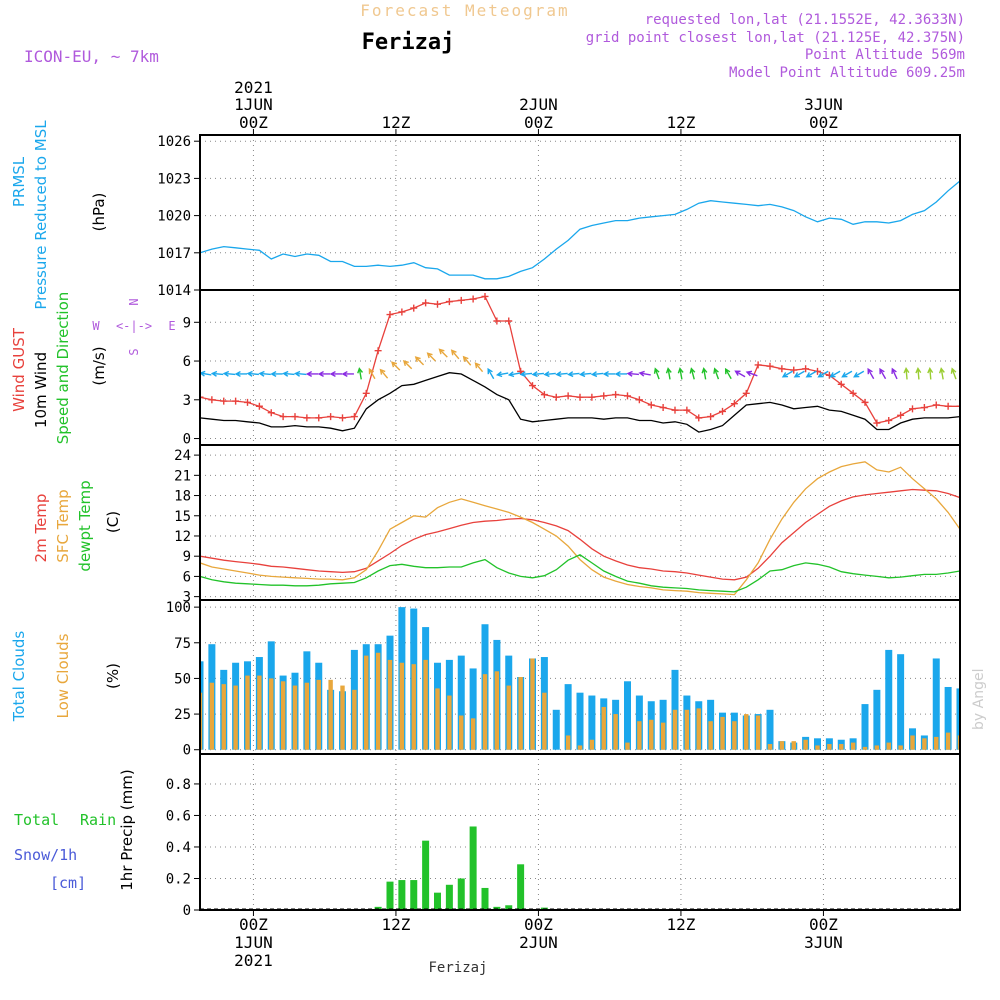 The image size is (1000, 1000). Describe the element at coordinates (885, 55) in the screenshot. I see `point-altitude: Point Altitude 569m` at that location.